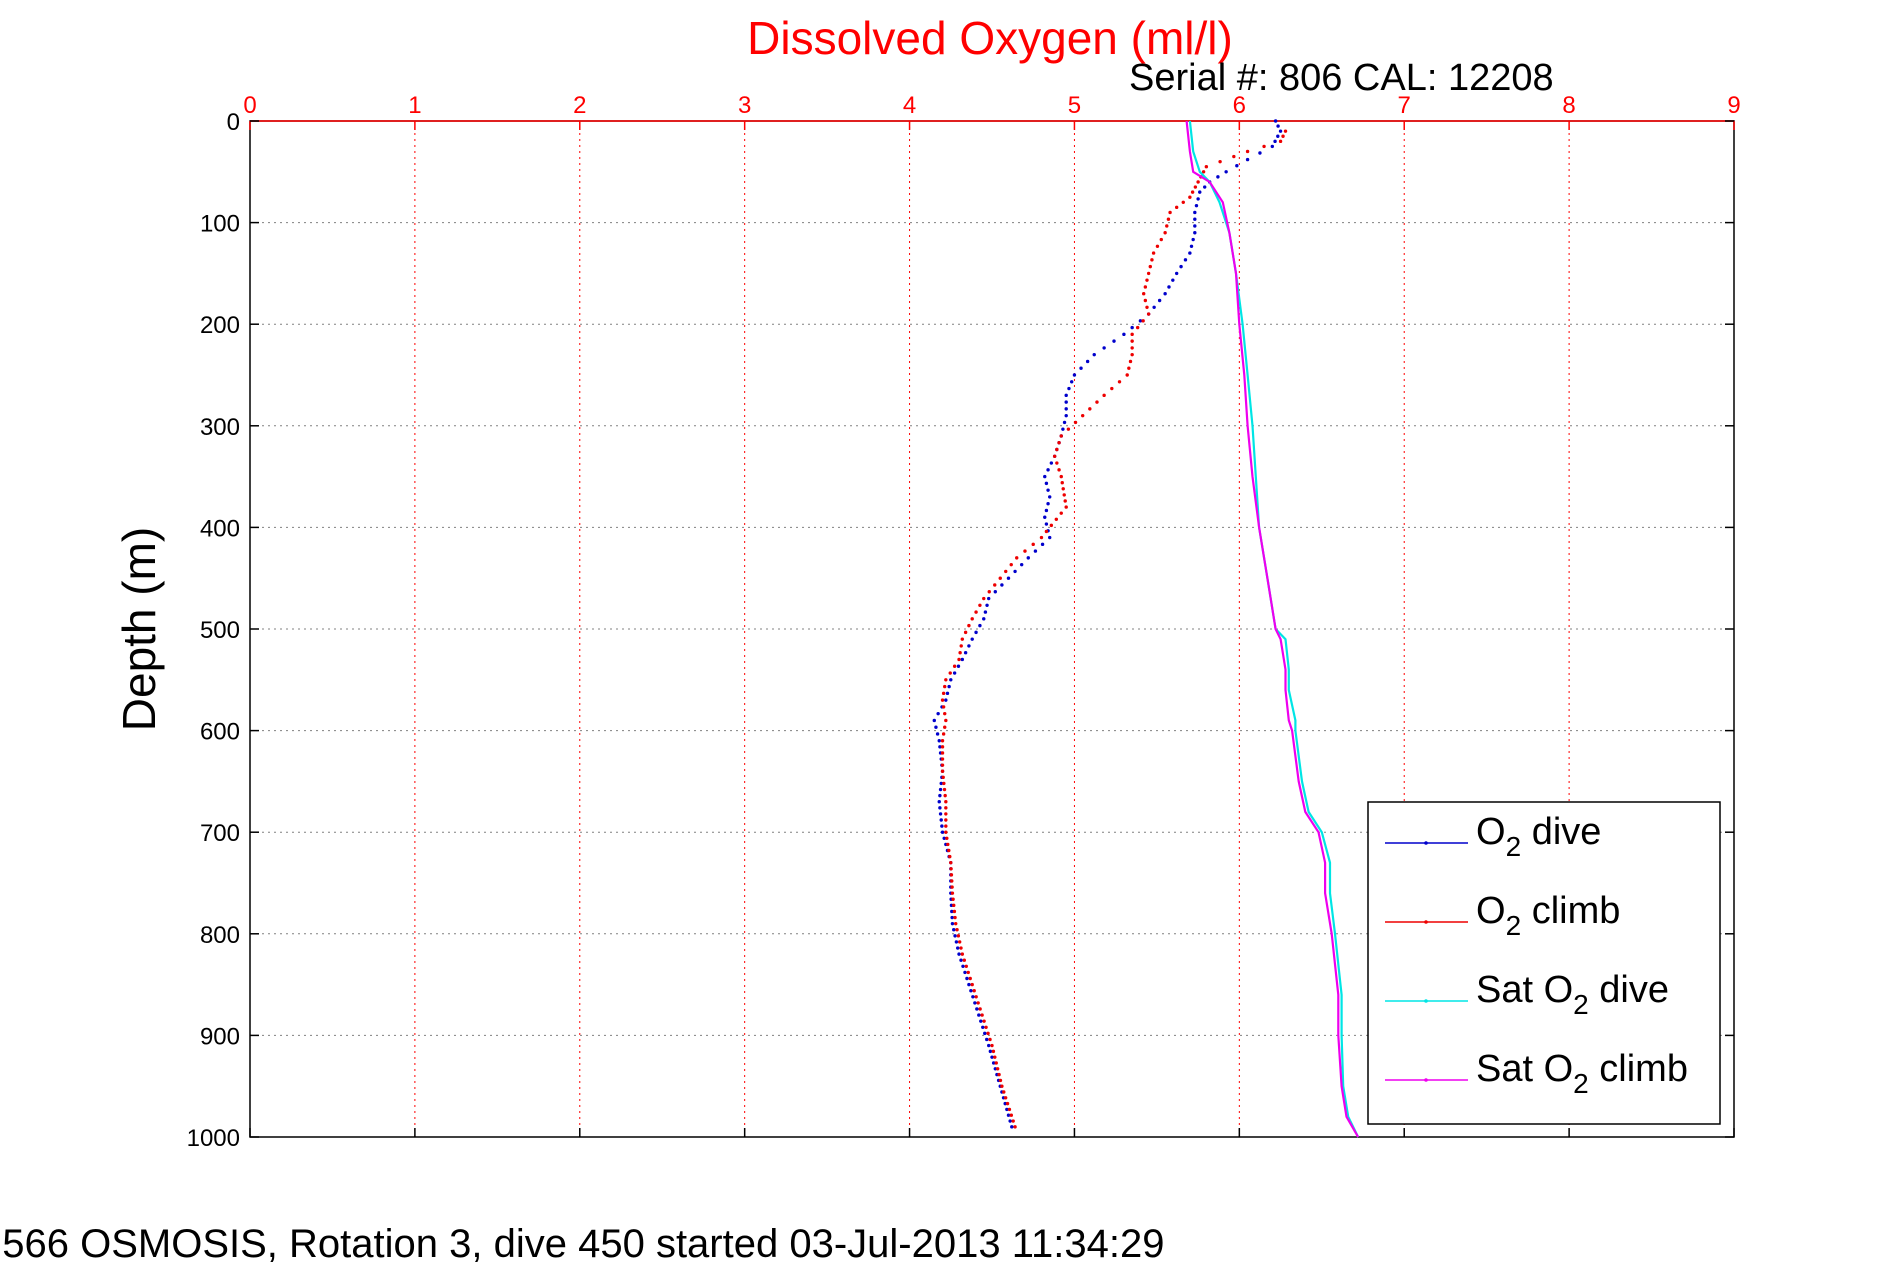  Describe the element at coordinates (1568, 105) in the screenshot. I see `x-tick-label: 8` at that location.